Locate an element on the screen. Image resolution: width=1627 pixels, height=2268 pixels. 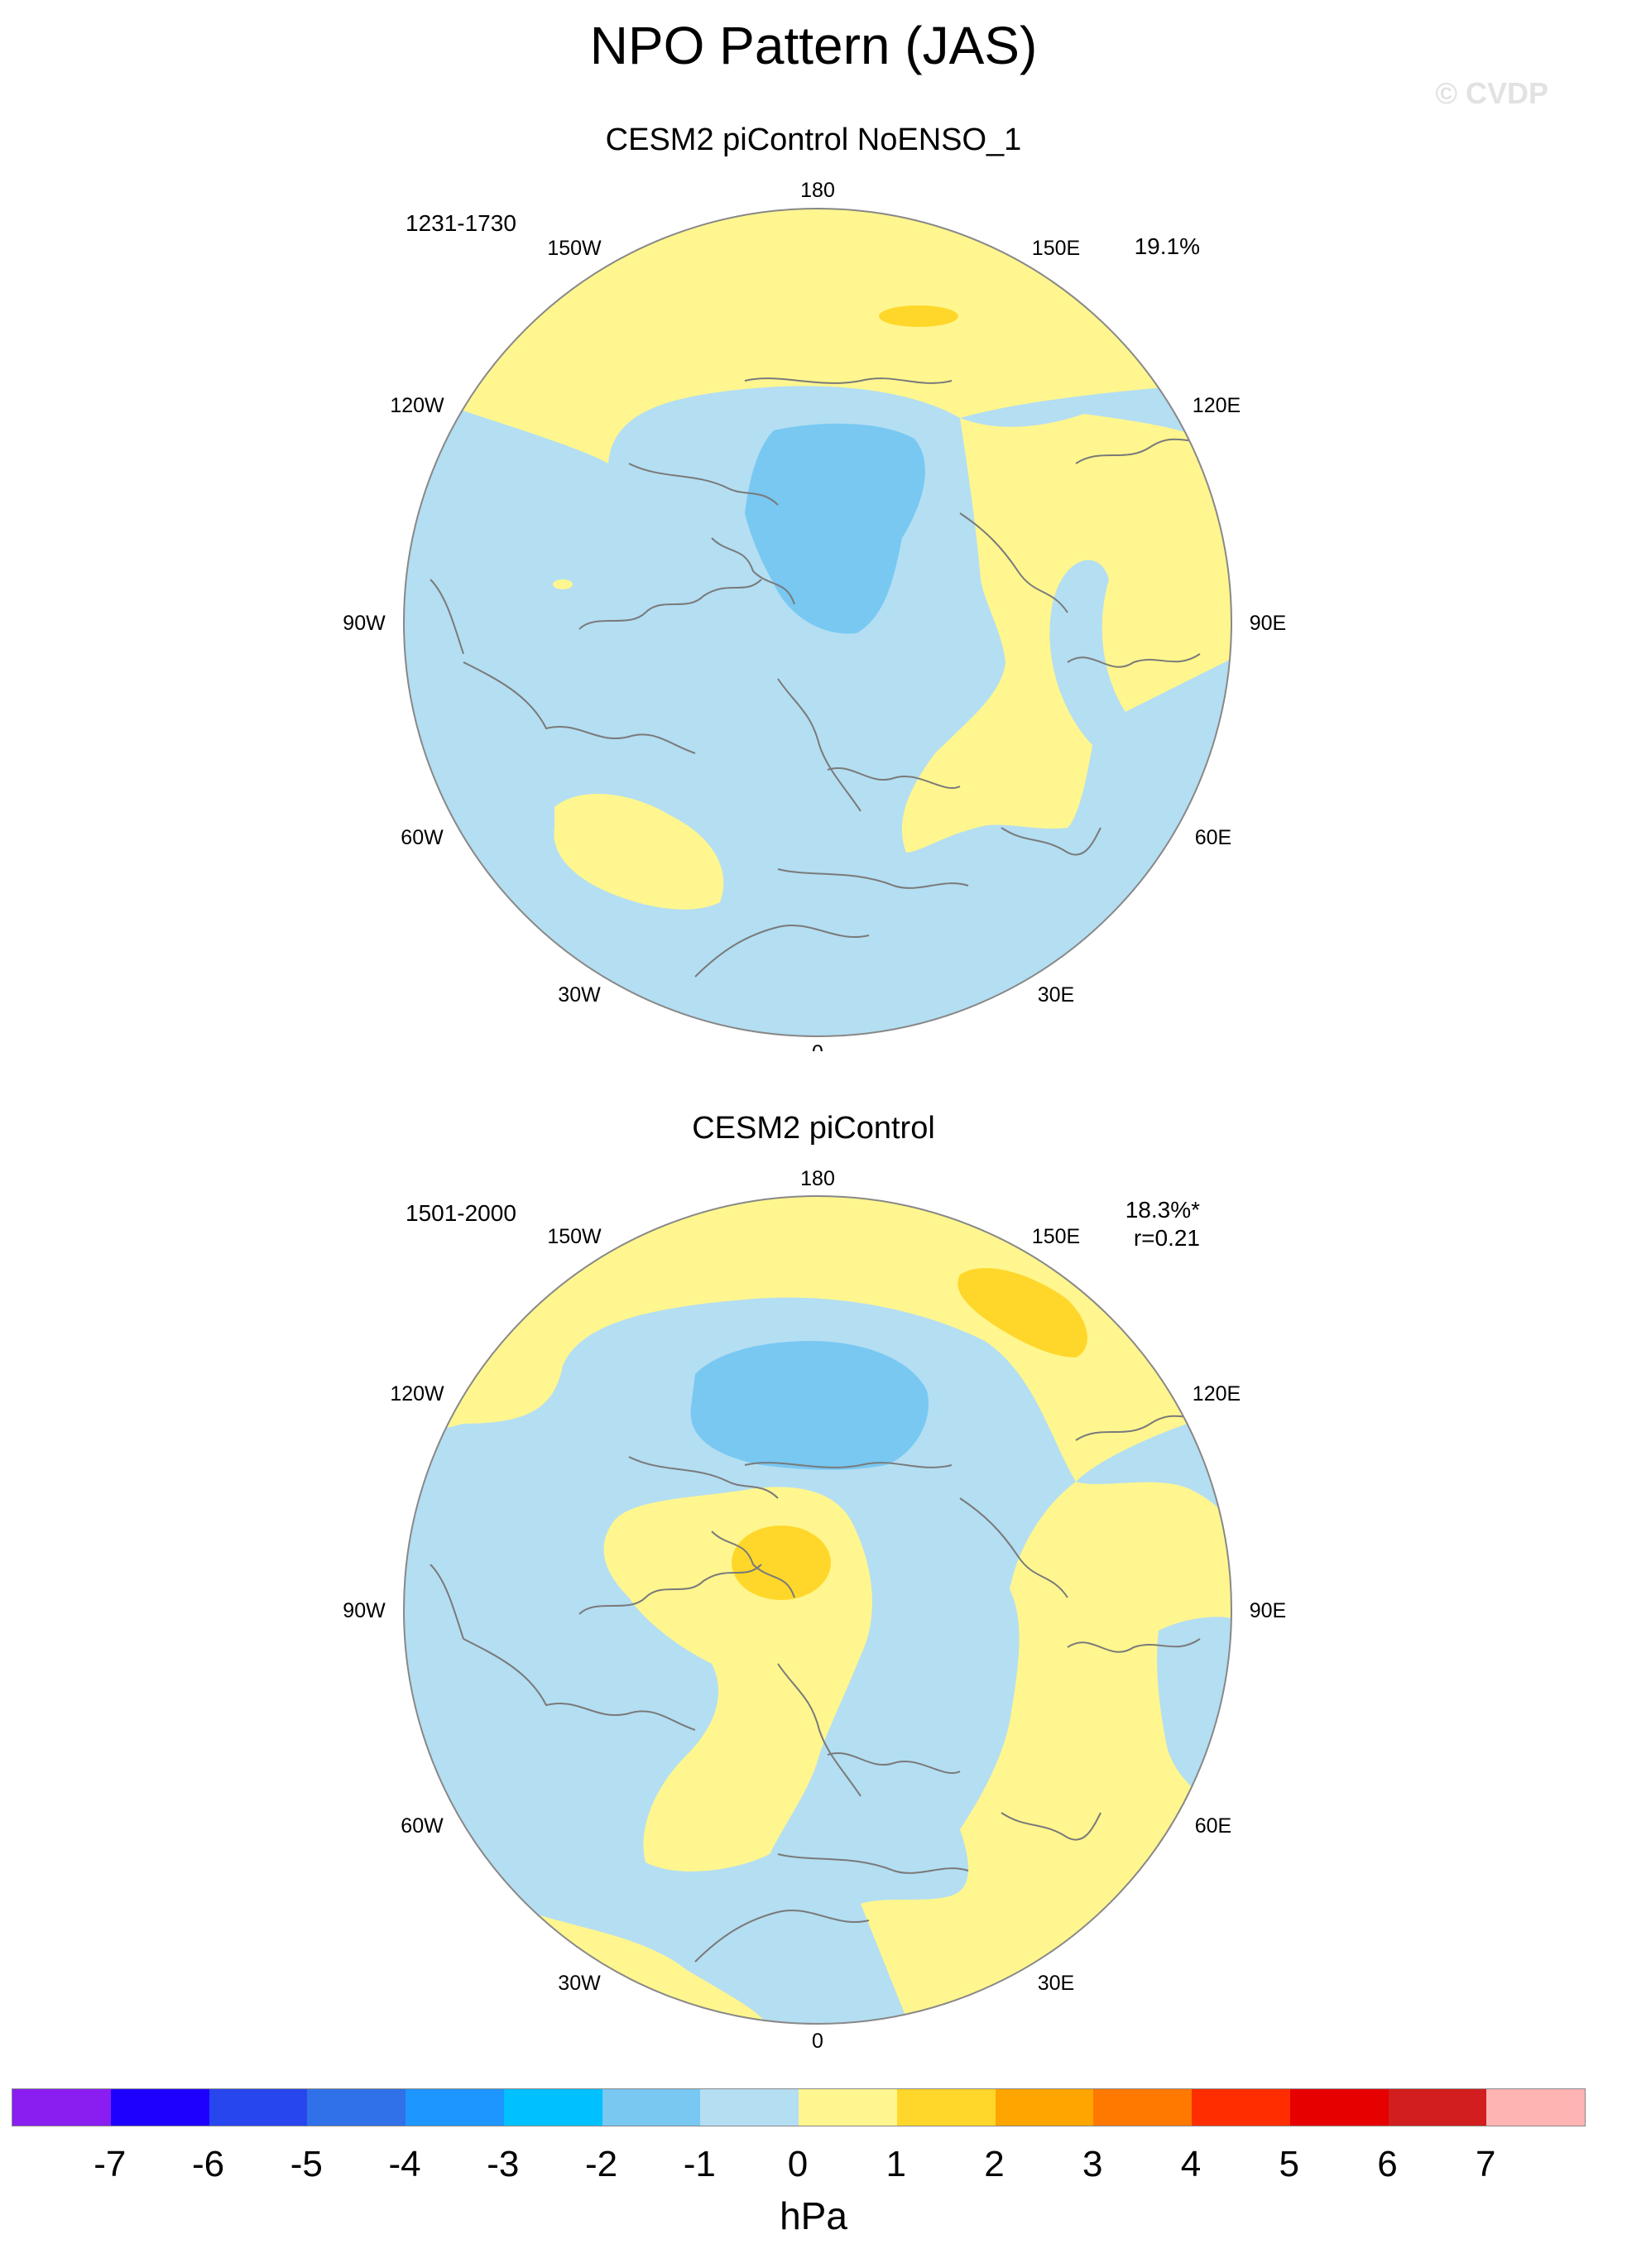
colorbar-tick-label: 5 is located at coordinates (1289, 2164).